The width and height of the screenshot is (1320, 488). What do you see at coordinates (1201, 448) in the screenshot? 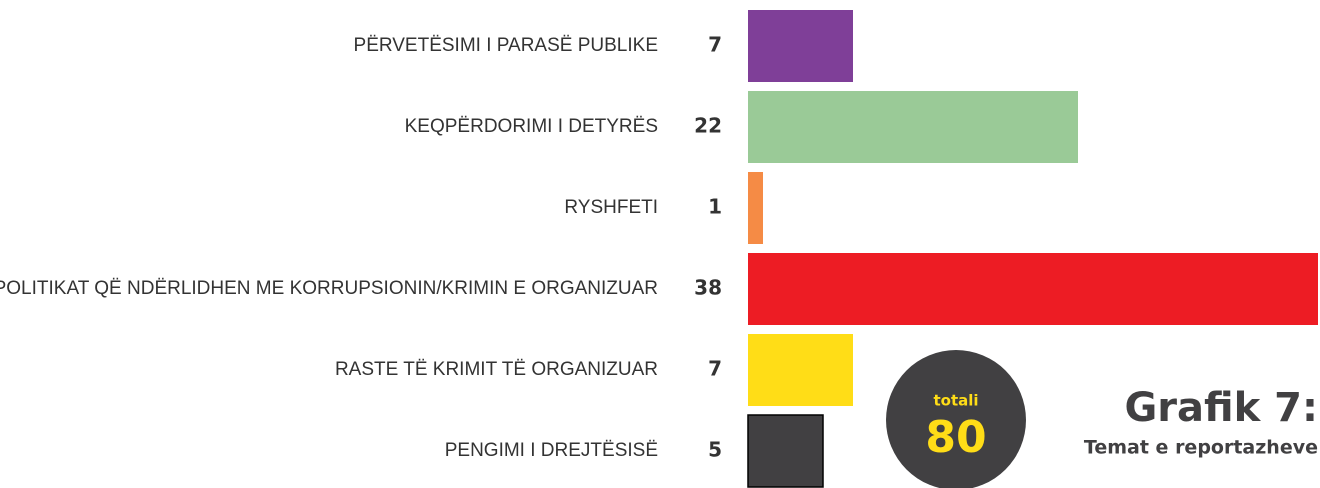
I see `chart-subtitle: Temat e reportazheve` at bounding box center [1201, 448].